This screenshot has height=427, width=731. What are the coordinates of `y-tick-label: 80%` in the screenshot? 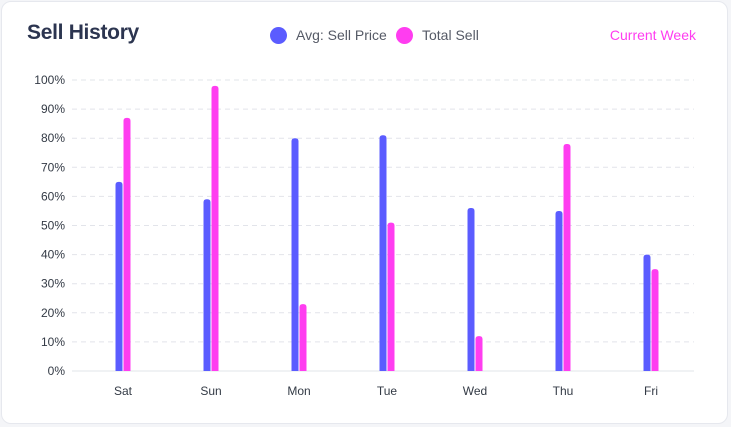 It's located at (53, 138).